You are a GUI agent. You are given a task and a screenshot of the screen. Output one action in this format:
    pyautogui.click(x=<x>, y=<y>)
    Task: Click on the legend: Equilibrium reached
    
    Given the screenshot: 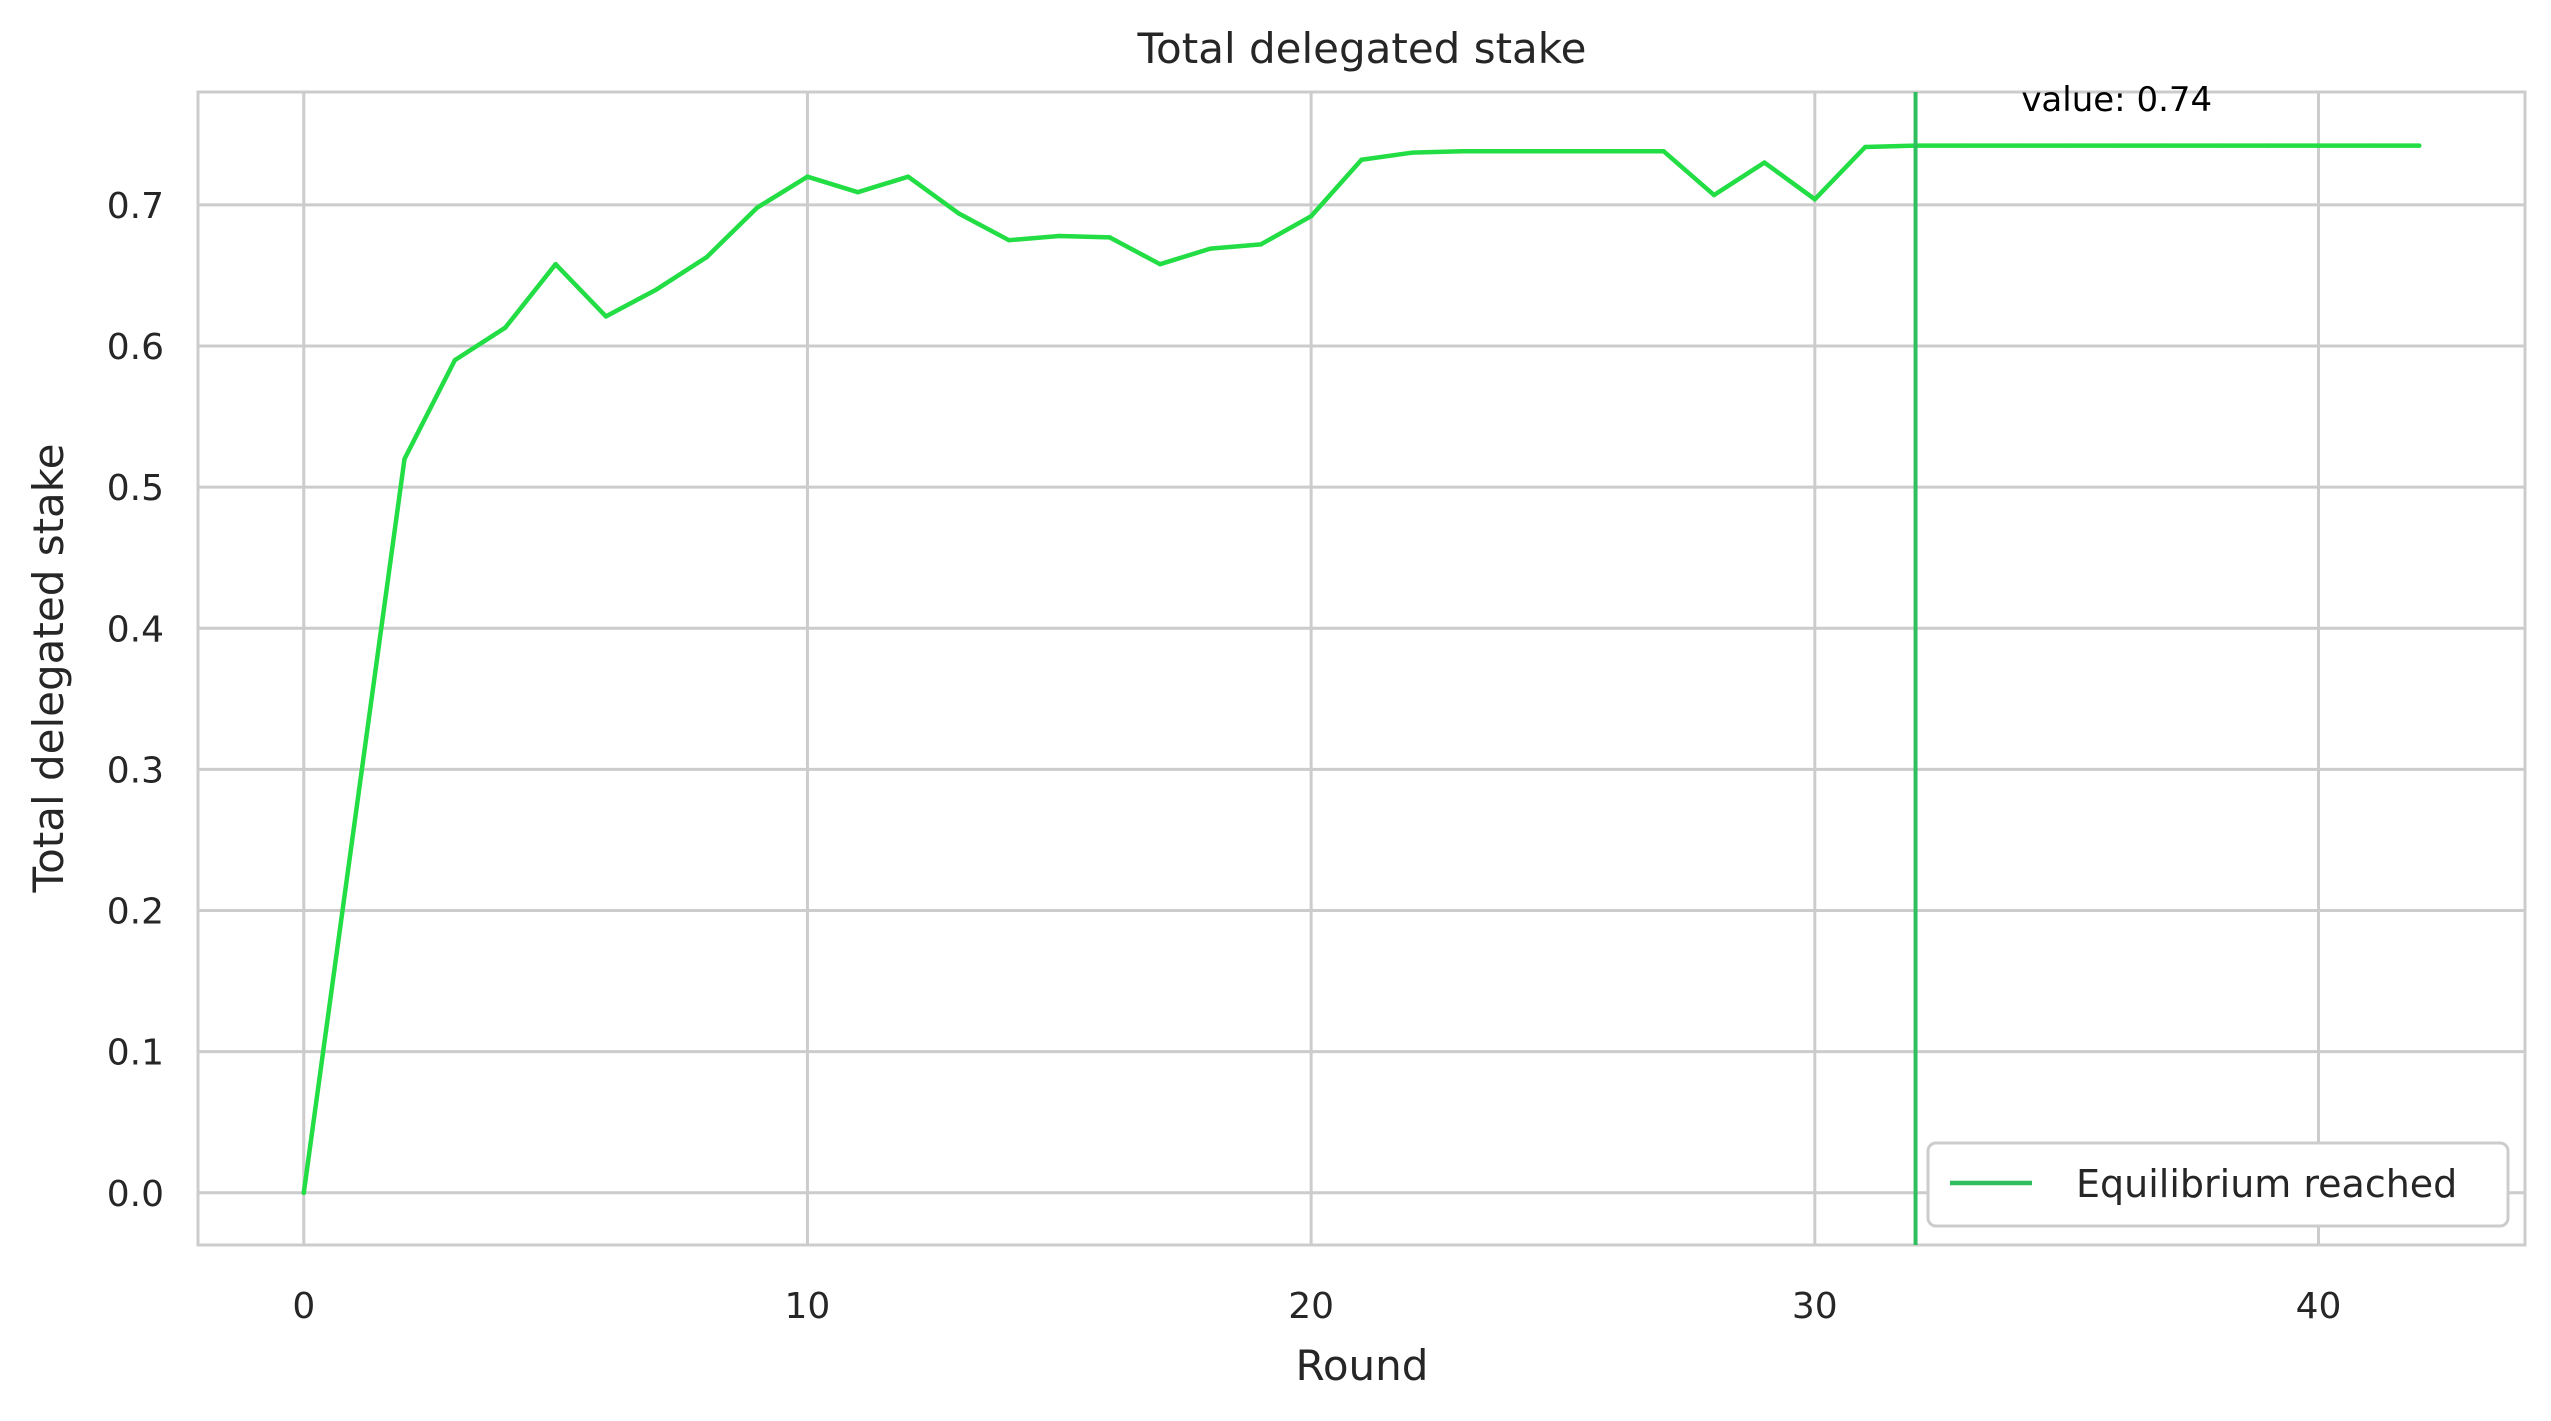 What is the action you would take?
    pyautogui.click(x=2218, y=1184)
    